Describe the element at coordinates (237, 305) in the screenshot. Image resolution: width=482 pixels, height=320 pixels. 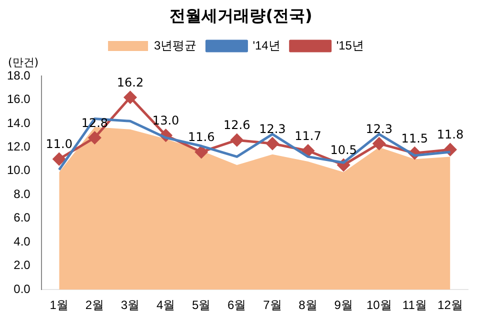
I see `x-tick-label: 6월` at that location.